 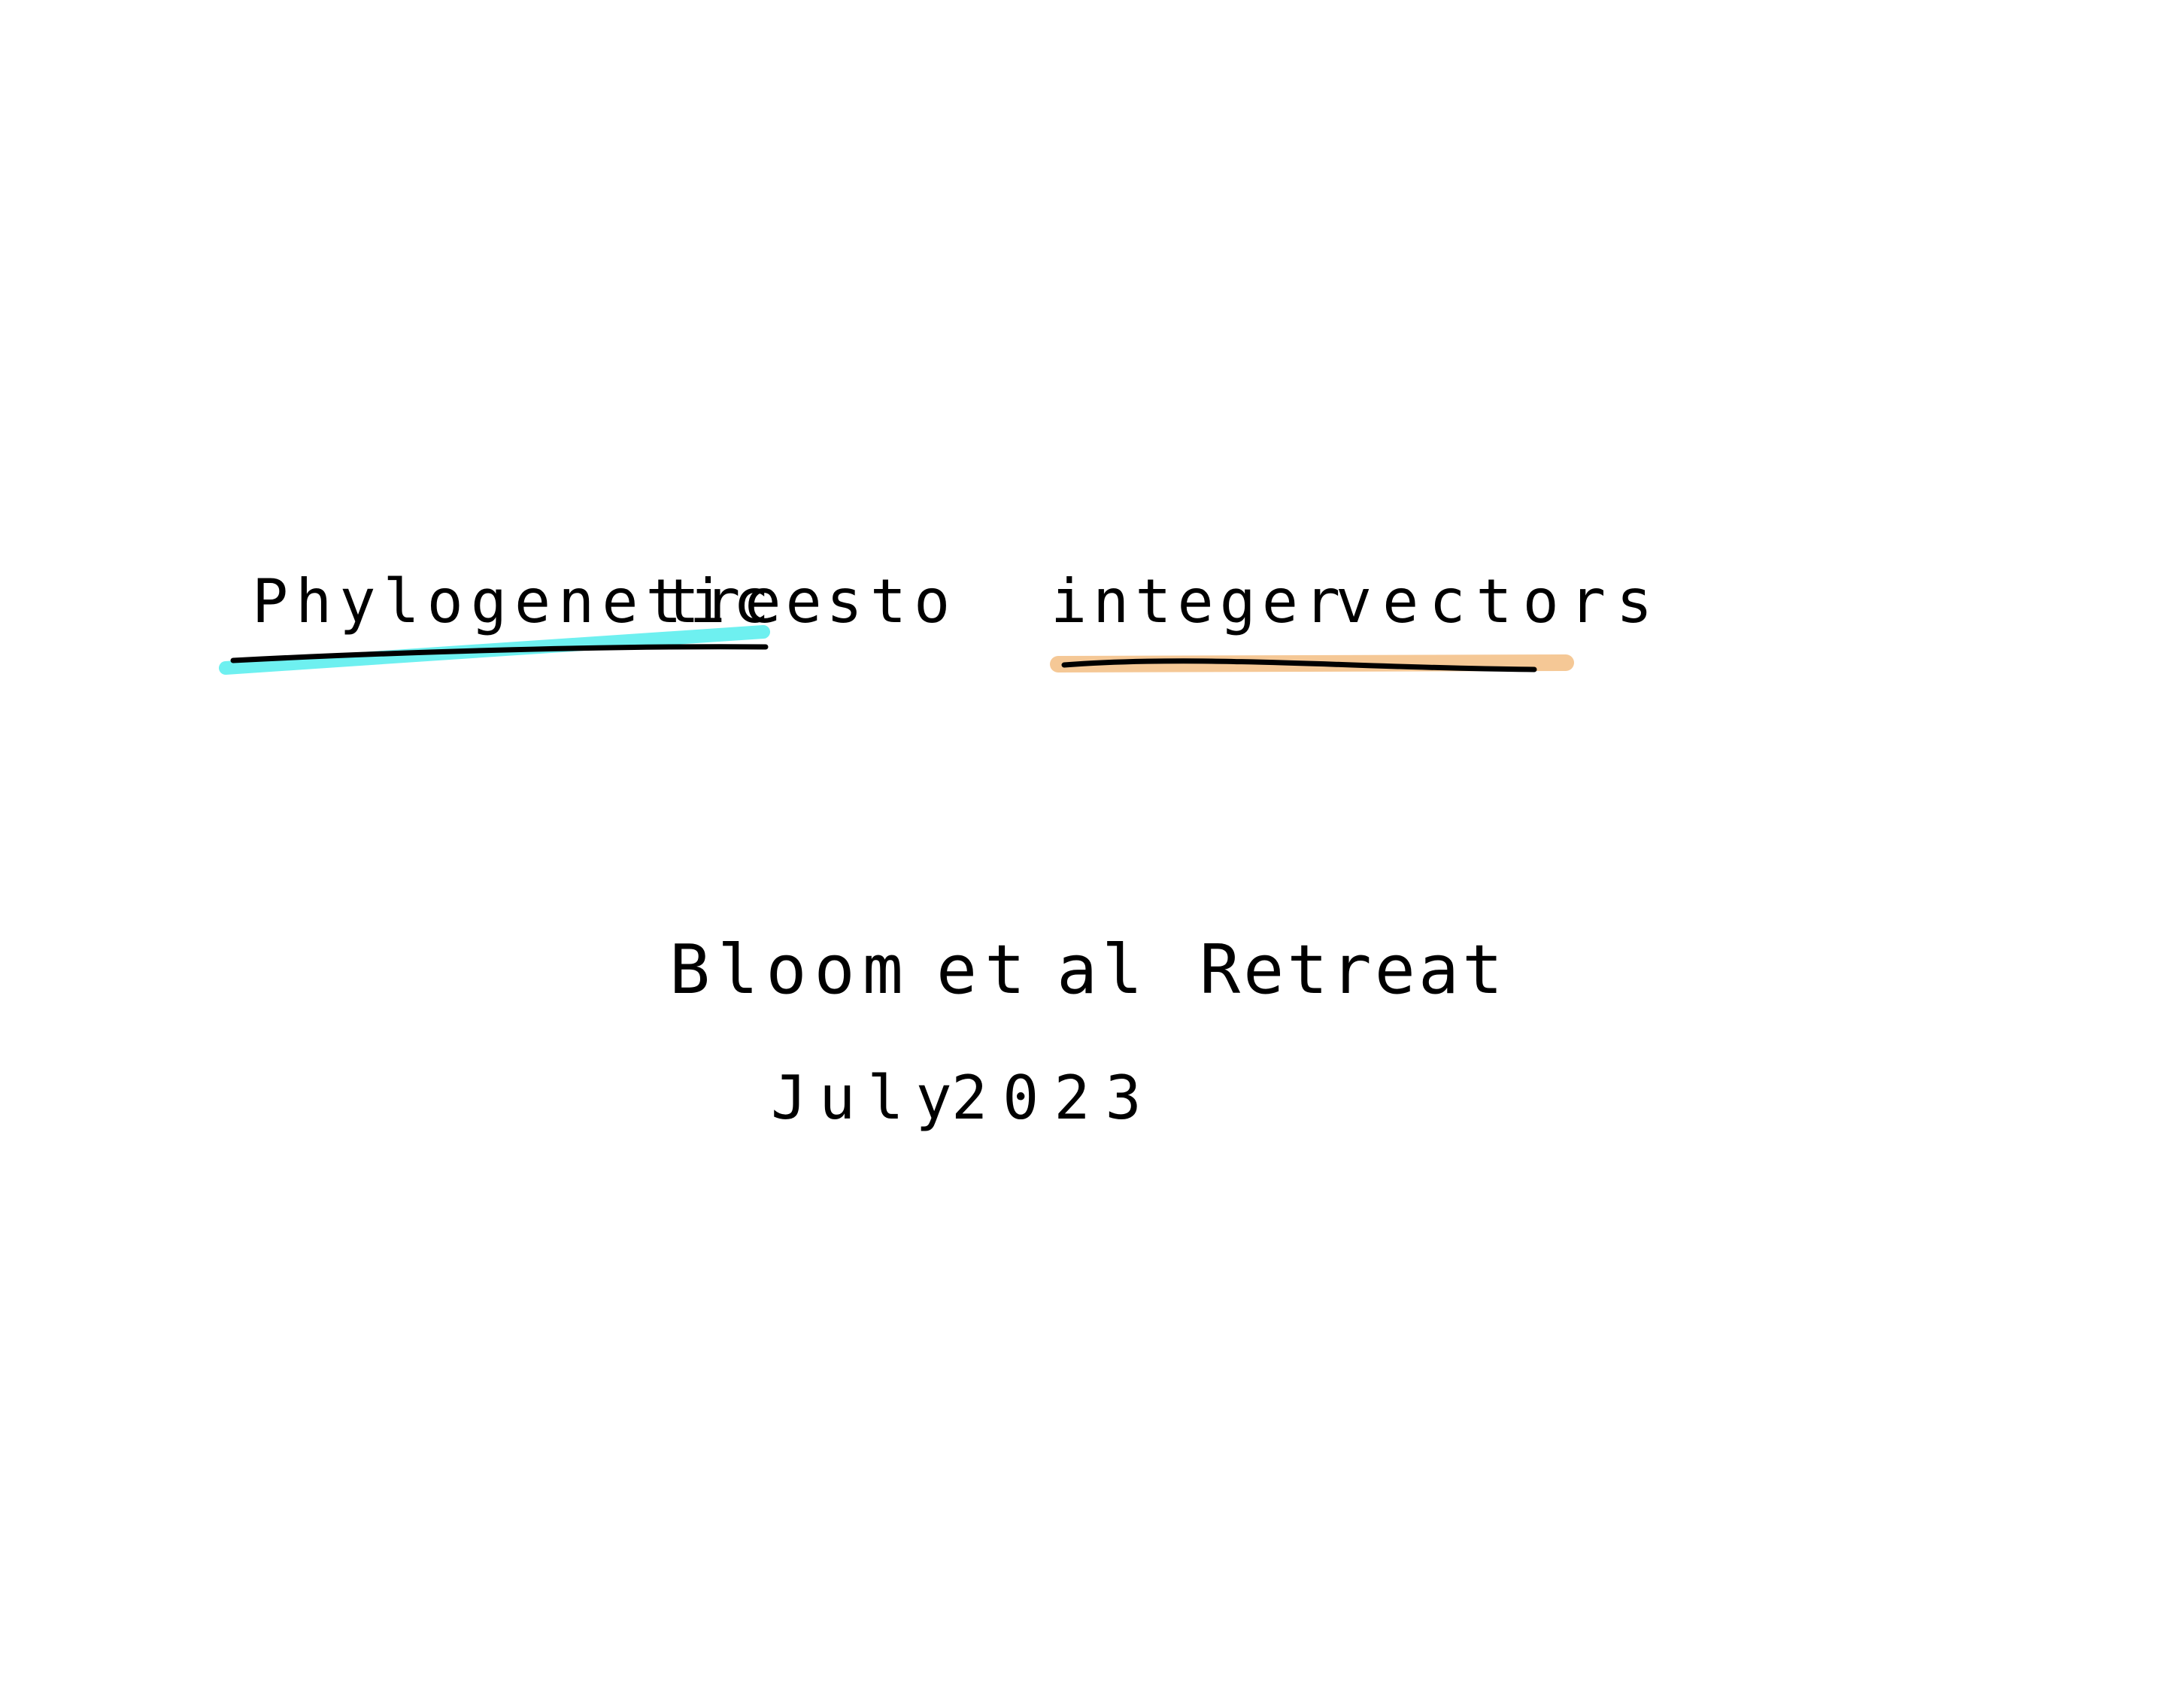 What do you see at coordinates (500, 653) in the screenshot?
I see `phylogenetic-trees-underline` at bounding box center [500, 653].